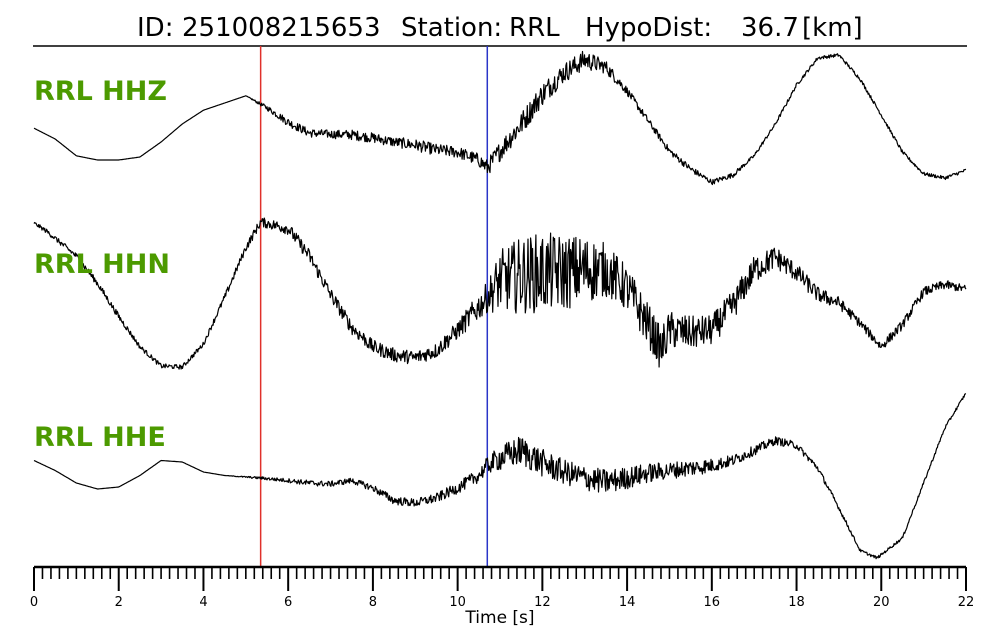 The width and height of the screenshot is (1000, 640). What do you see at coordinates (500, 579) in the screenshot?
I see `x-axis-ticks` at bounding box center [500, 579].